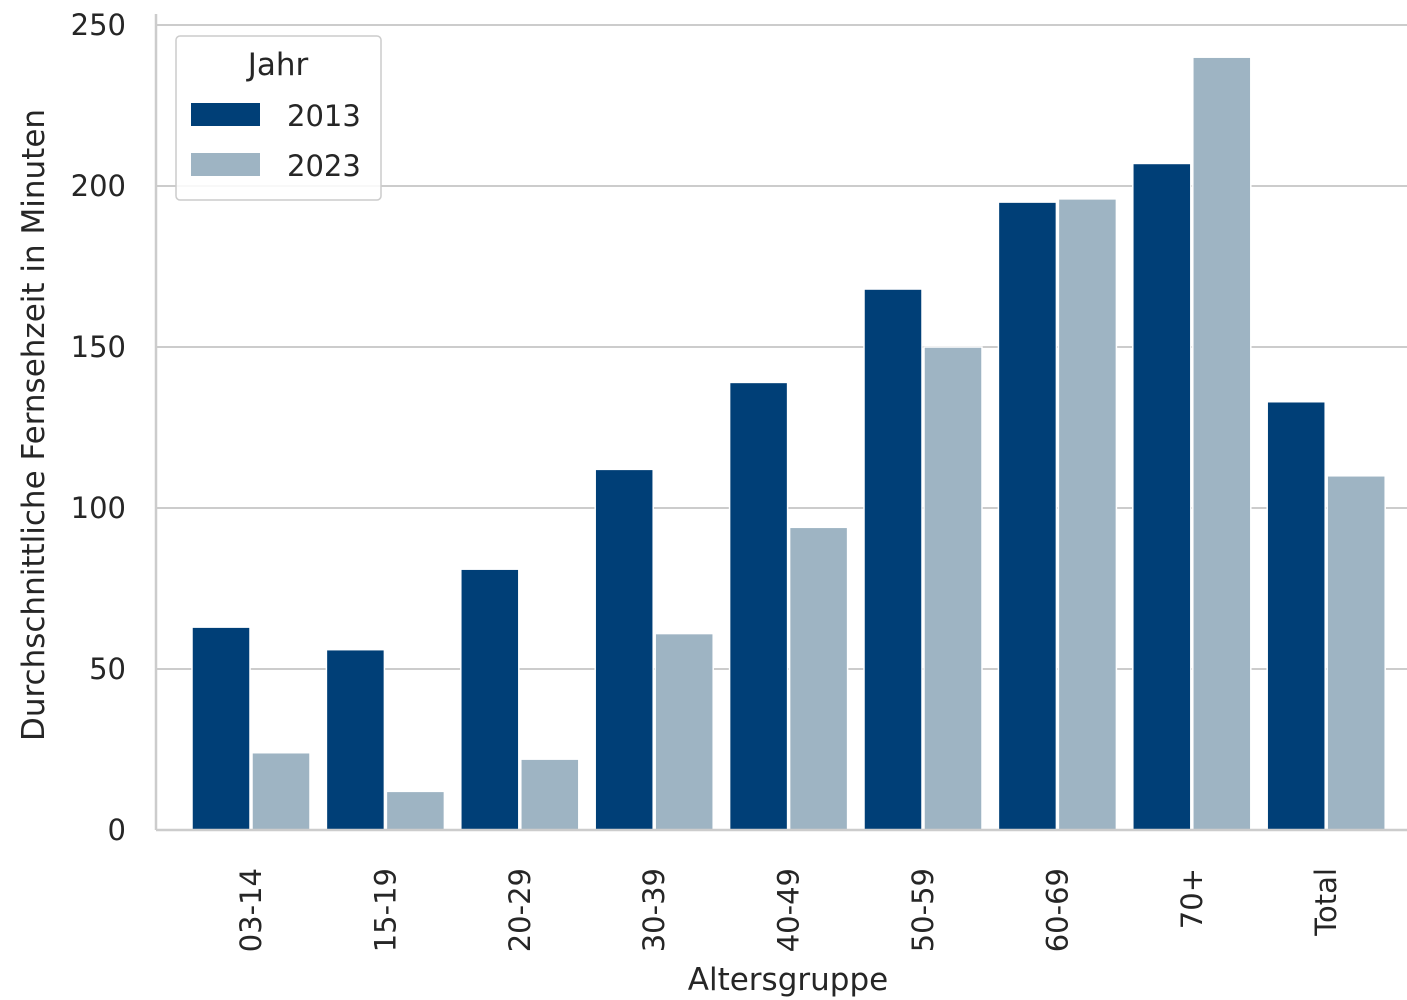  Describe the element at coordinates (278, 118) in the screenshot. I see `legend: Jahr 2013 2023` at that location.